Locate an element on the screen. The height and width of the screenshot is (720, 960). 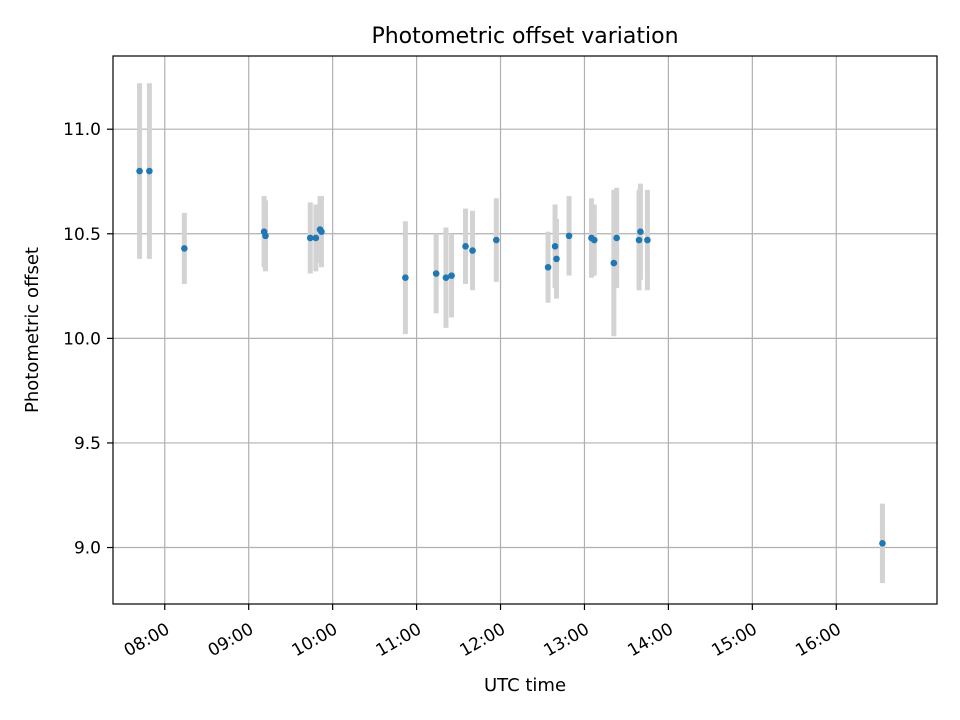
y-tick-label: 10.0 is located at coordinates (82, 339).